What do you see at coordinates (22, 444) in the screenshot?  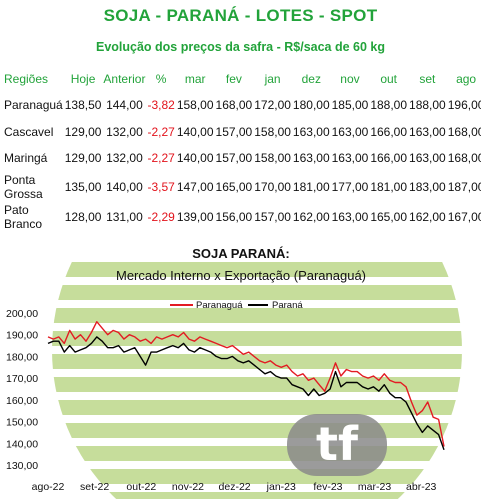 I see `y-tick-label: 140,00` at bounding box center [22, 444].